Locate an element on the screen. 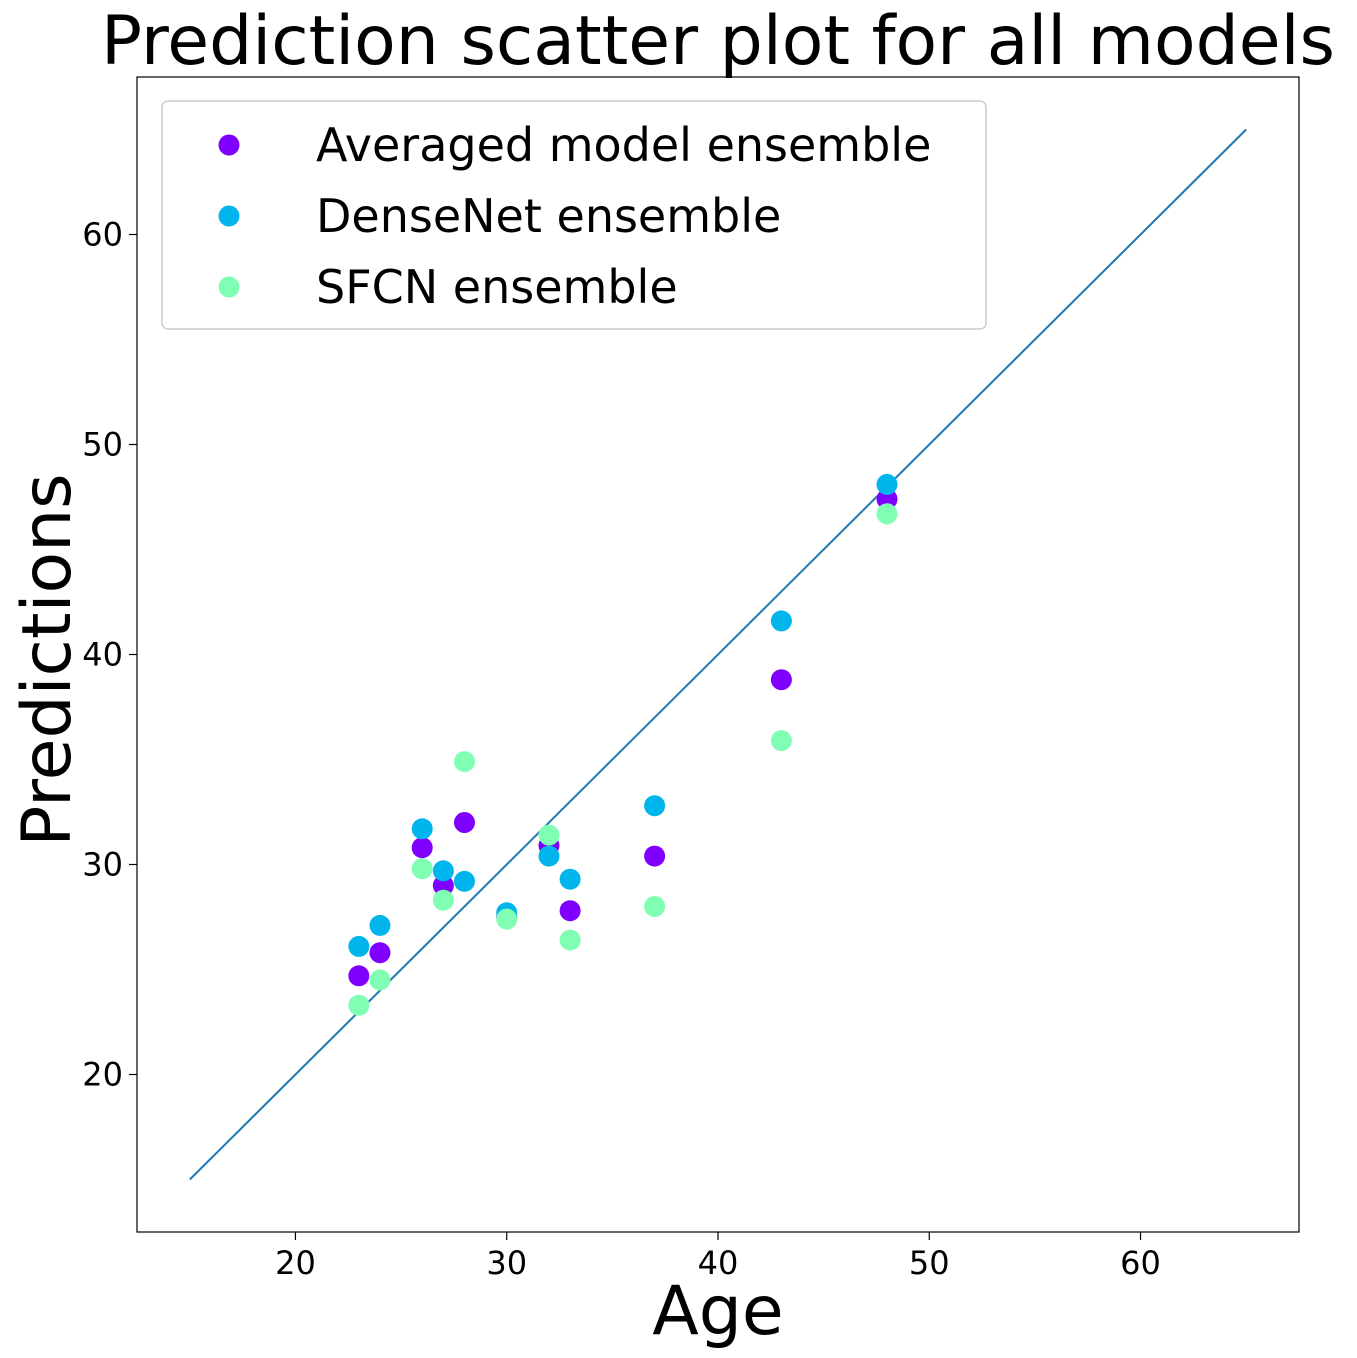  y-tick-label: 20 is located at coordinates (102, 1075).